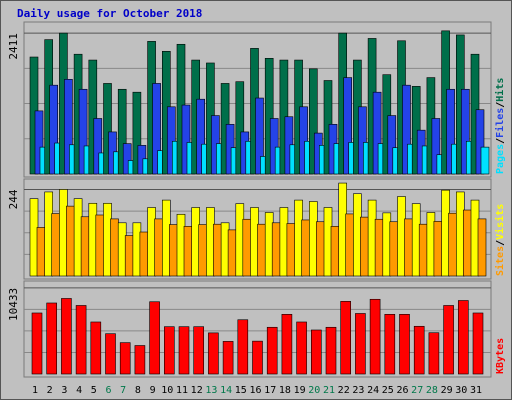 This screenshot has width=512, height=400. Describe the element at coordinates (13, 199) in the screenshot. I see `scale-label: 244` at that location.